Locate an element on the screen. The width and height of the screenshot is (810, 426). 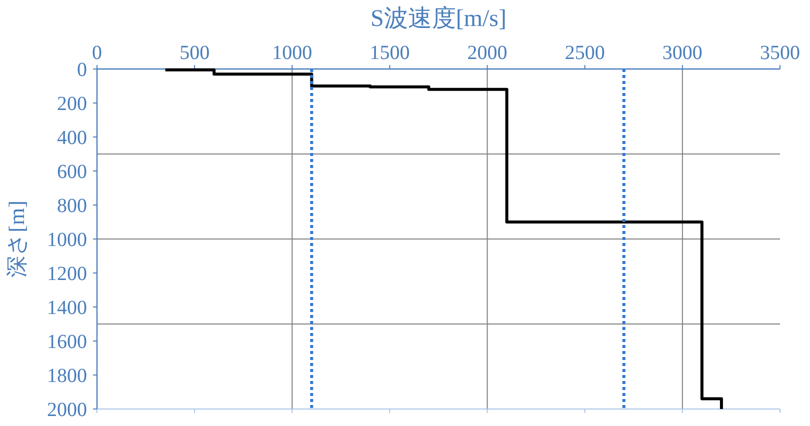
x-tick-label: 1500 is located at coordinates (390, 53).